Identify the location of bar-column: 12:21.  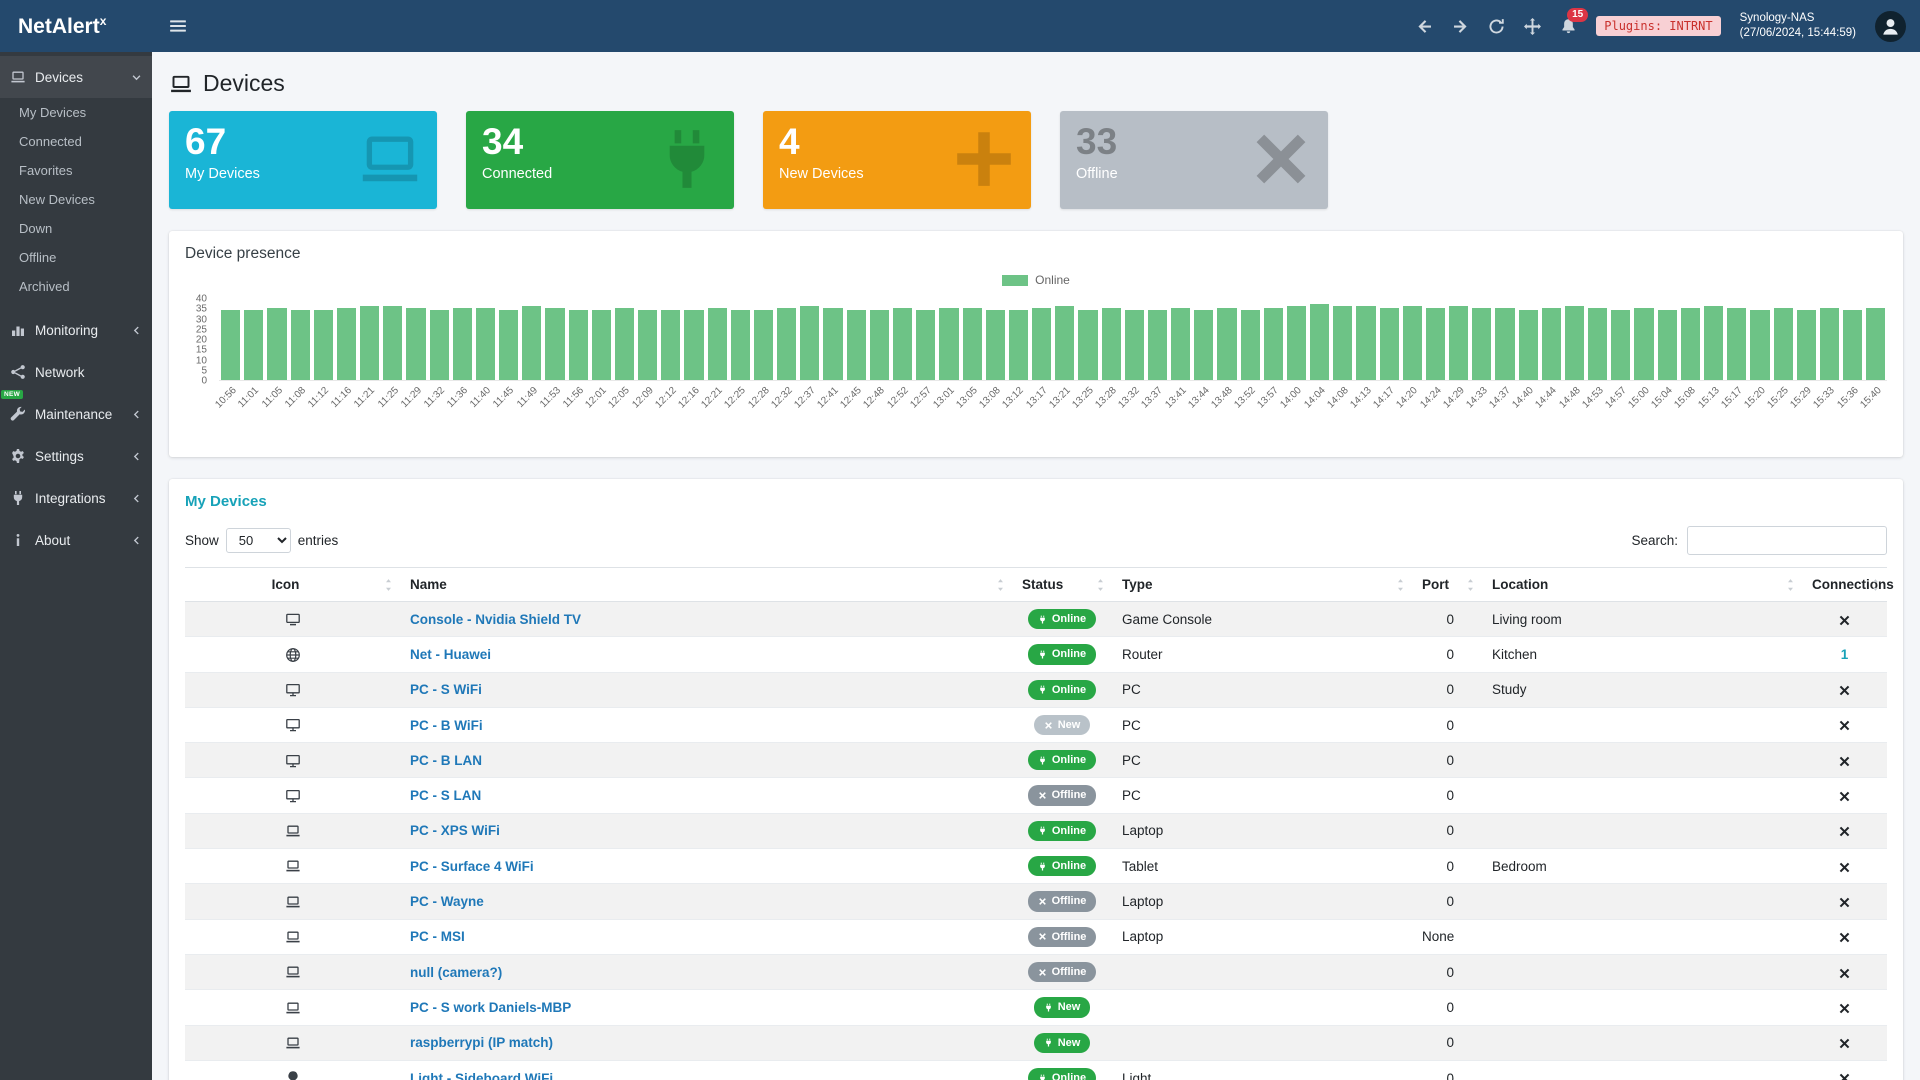
(714, 354).